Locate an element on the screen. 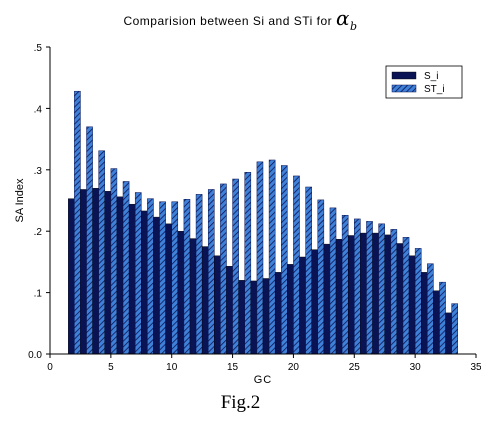 This screenshot has height=425, width=481. x-tick-label: 5 is located at coordinates (111, 367).